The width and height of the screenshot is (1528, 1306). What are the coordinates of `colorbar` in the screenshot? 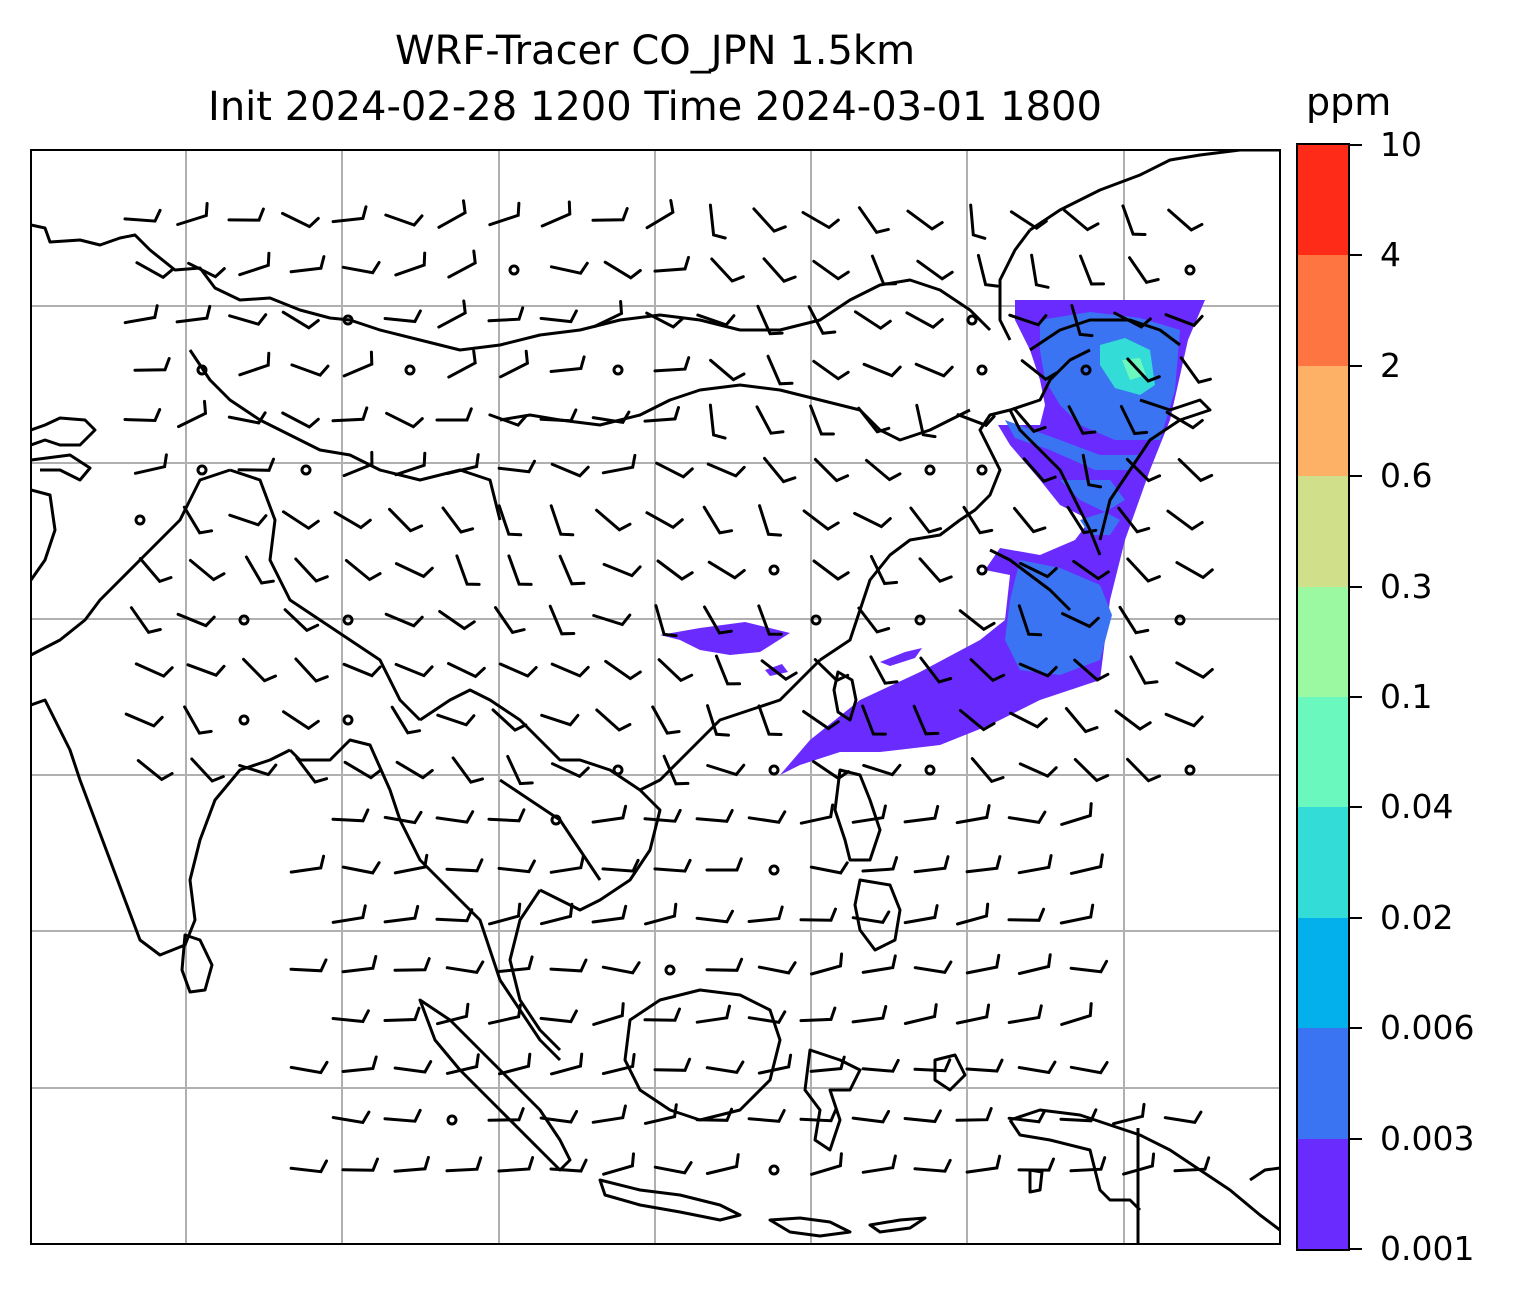 It's located at (1323, 697).